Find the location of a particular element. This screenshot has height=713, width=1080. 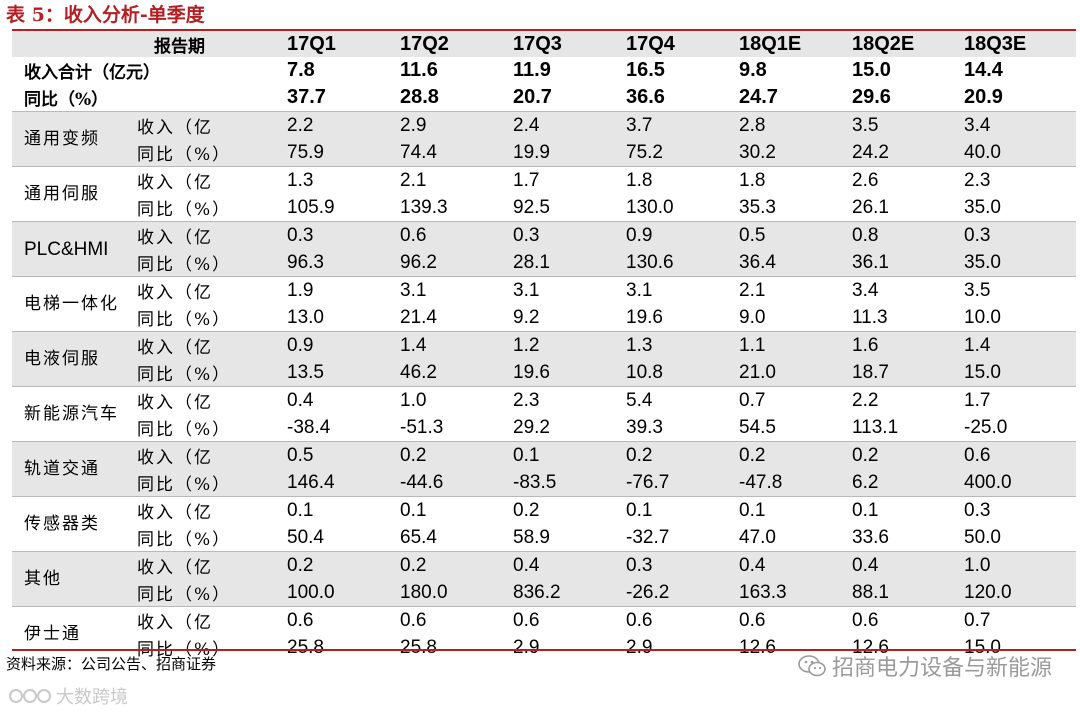

cell-value: 11.3 is located at coordinates (870, 317).